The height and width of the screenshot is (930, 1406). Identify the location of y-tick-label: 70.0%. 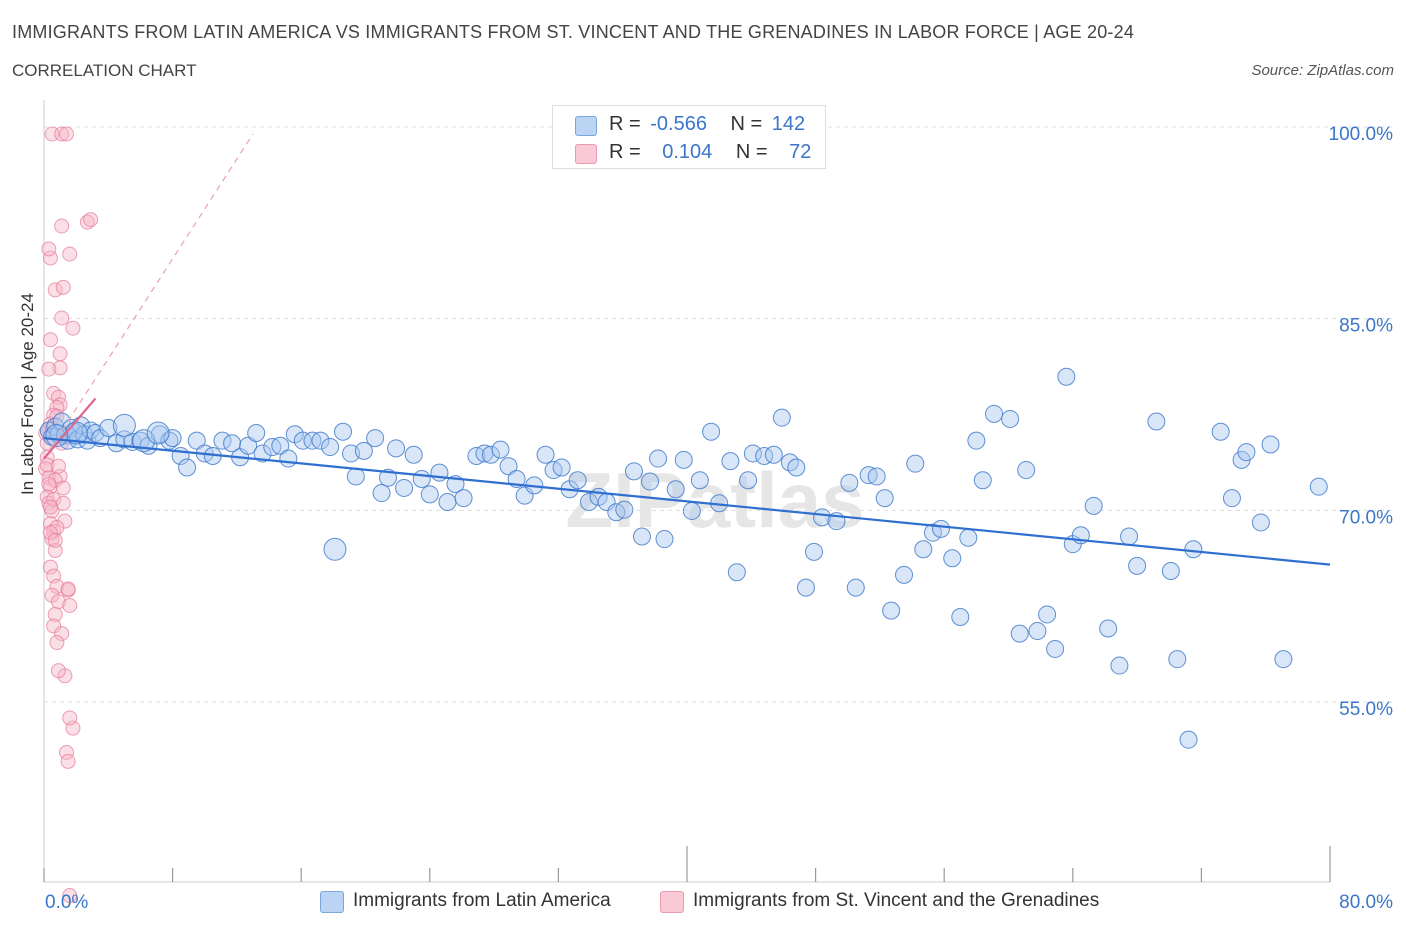
(1366, 517).